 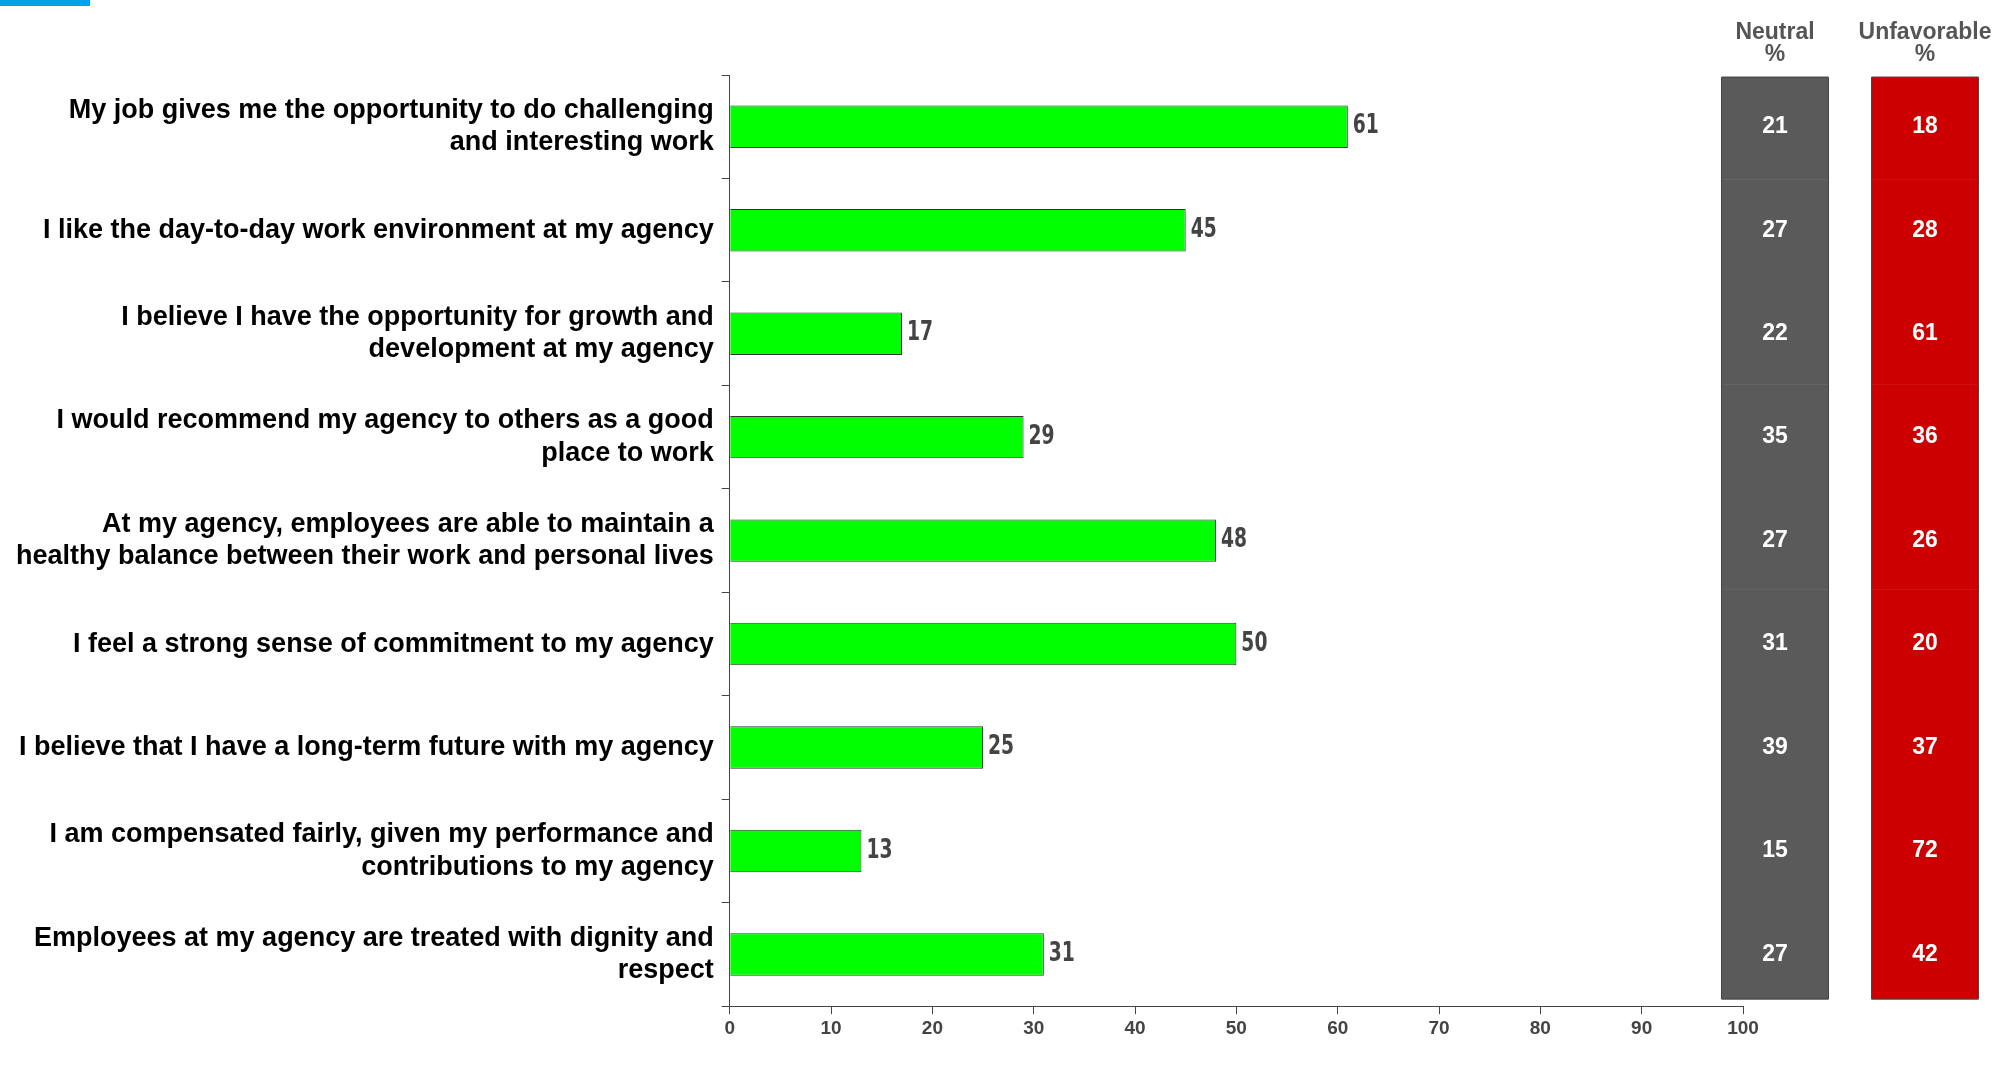 What do you see at coordinates (1925, 538) in the screenshot?
I see `data-label: 26` at bounding box center [1925, 538].